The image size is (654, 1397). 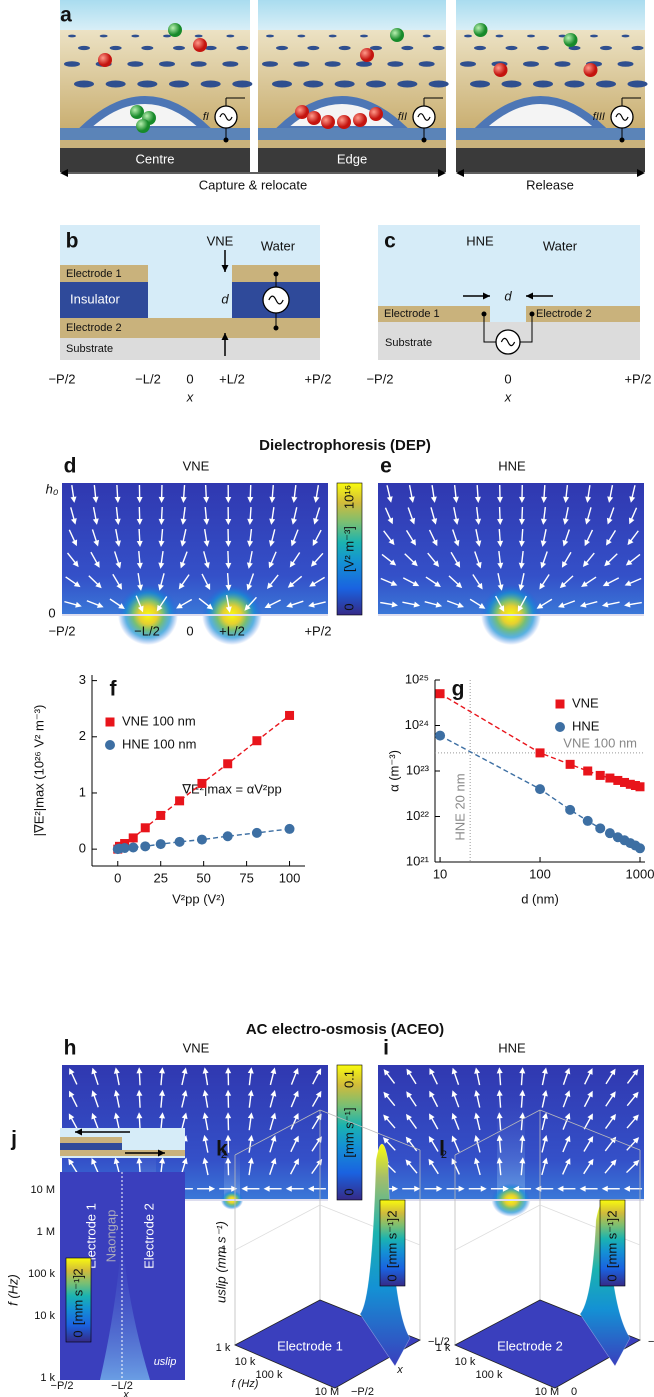 I want to click on wire, so click(x=489, y=328).